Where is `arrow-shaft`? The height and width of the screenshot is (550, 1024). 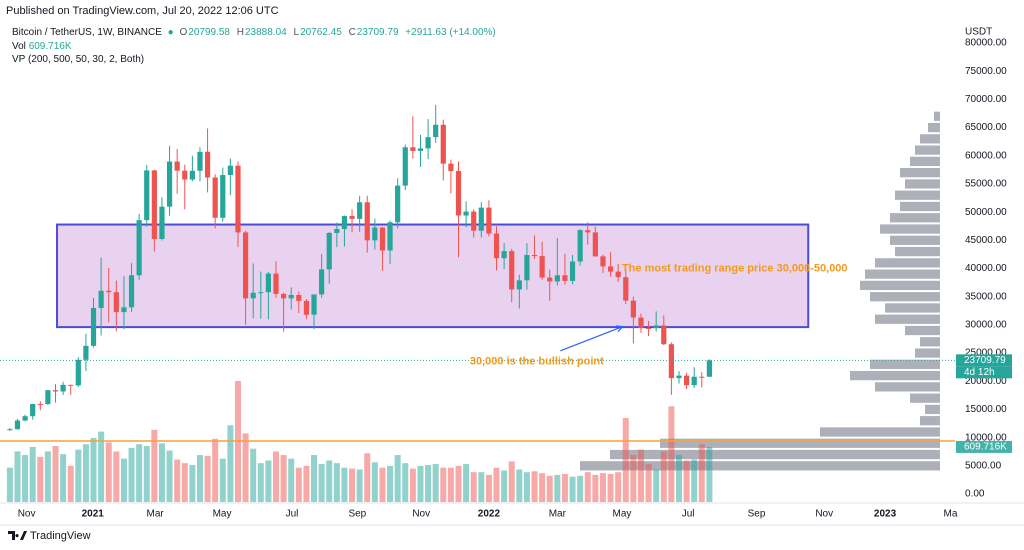
arrow-shaft is located at coordinates (591, 339).